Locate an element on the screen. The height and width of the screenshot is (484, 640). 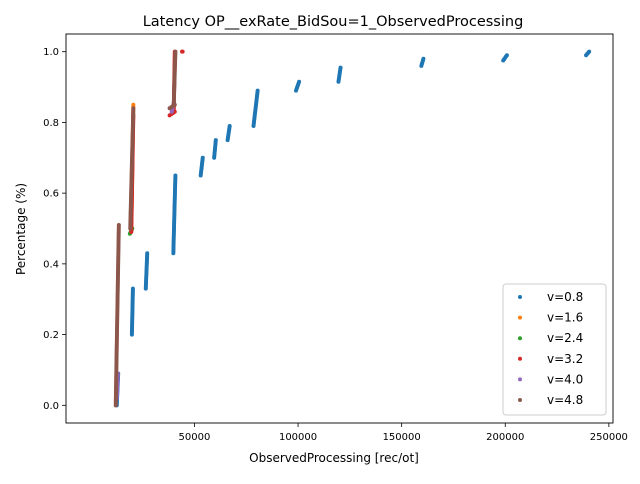
y-axis-ticks: 0.0 0.2 0.4 0.6 0.8 1.0 is located at coordinates (54, 229).